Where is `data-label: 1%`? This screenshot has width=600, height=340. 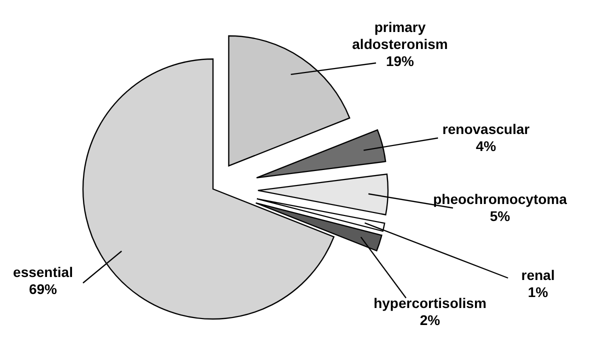
data-label: 1% is located at coordinates (538, 292).